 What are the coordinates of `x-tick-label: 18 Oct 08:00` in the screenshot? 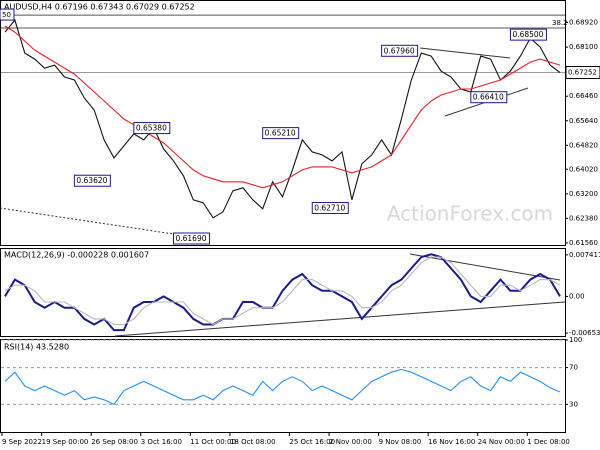 It's located at (253, 442).